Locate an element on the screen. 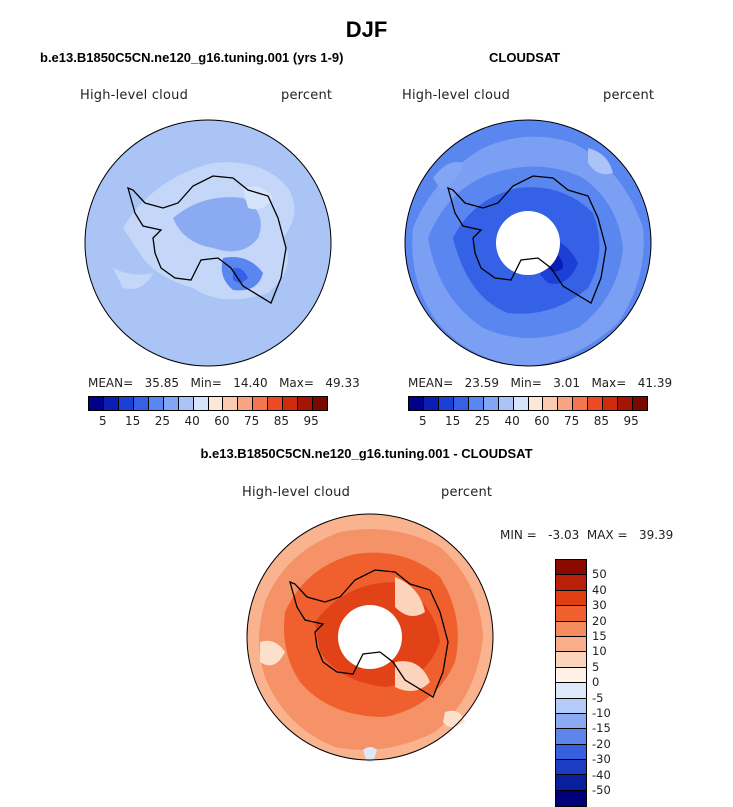 Image resolution: width=733 pixels, height=807 pixels. obs-polar-map is located at coordinates (528, 243).